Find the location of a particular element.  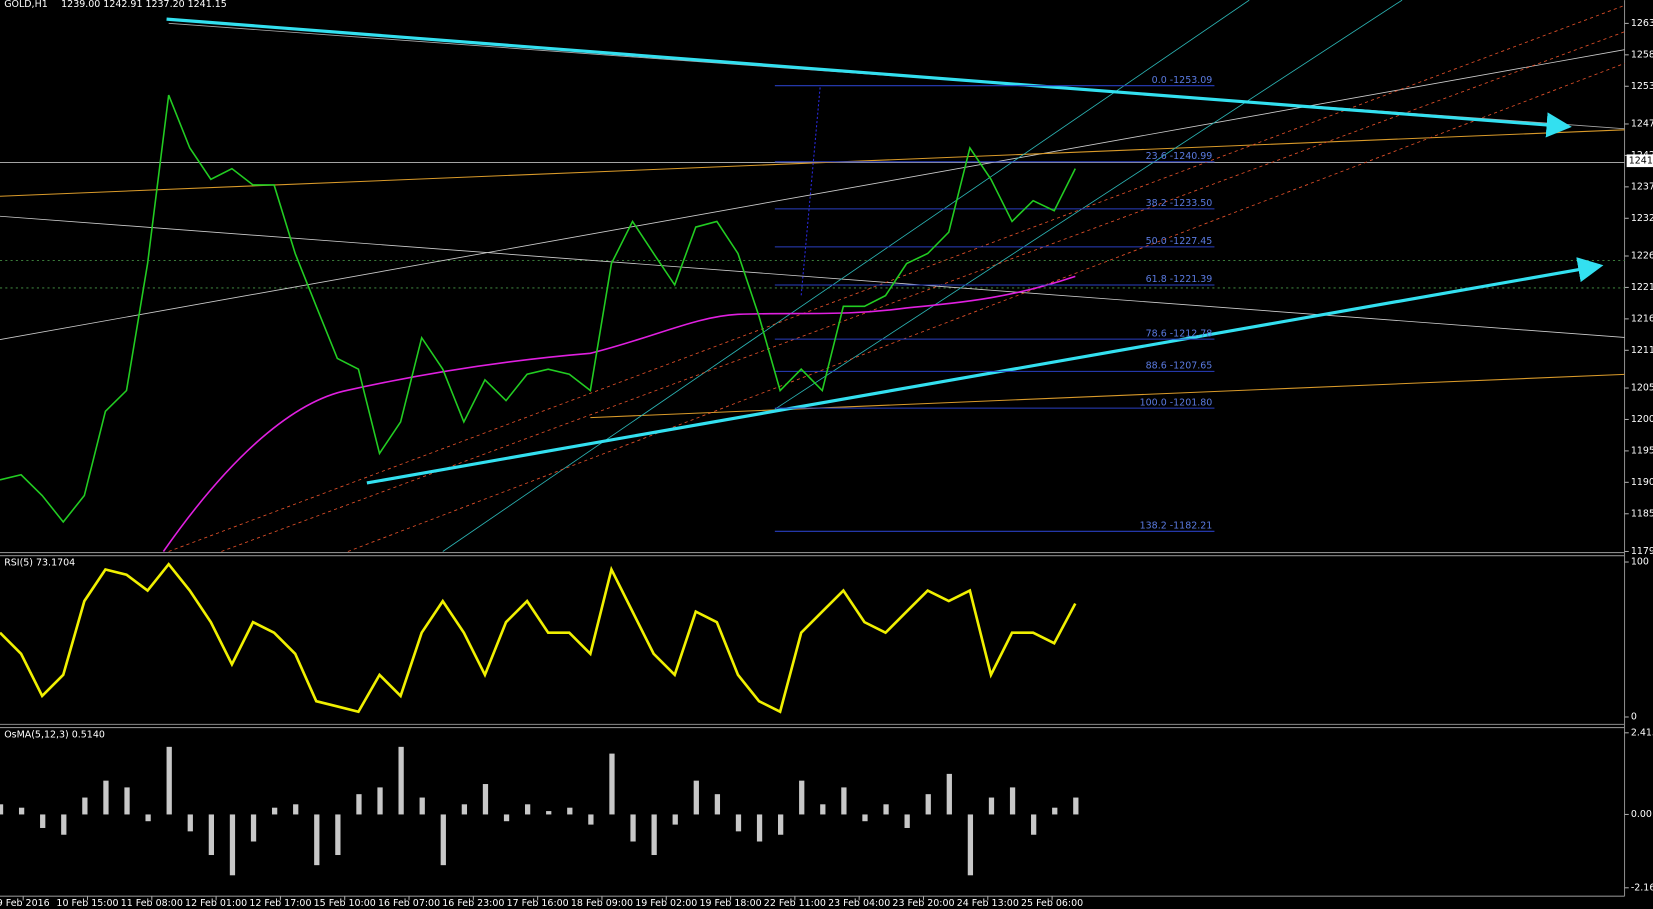

fib-label: 0.0 -1253.09 is located at coordinates (1182, 80).